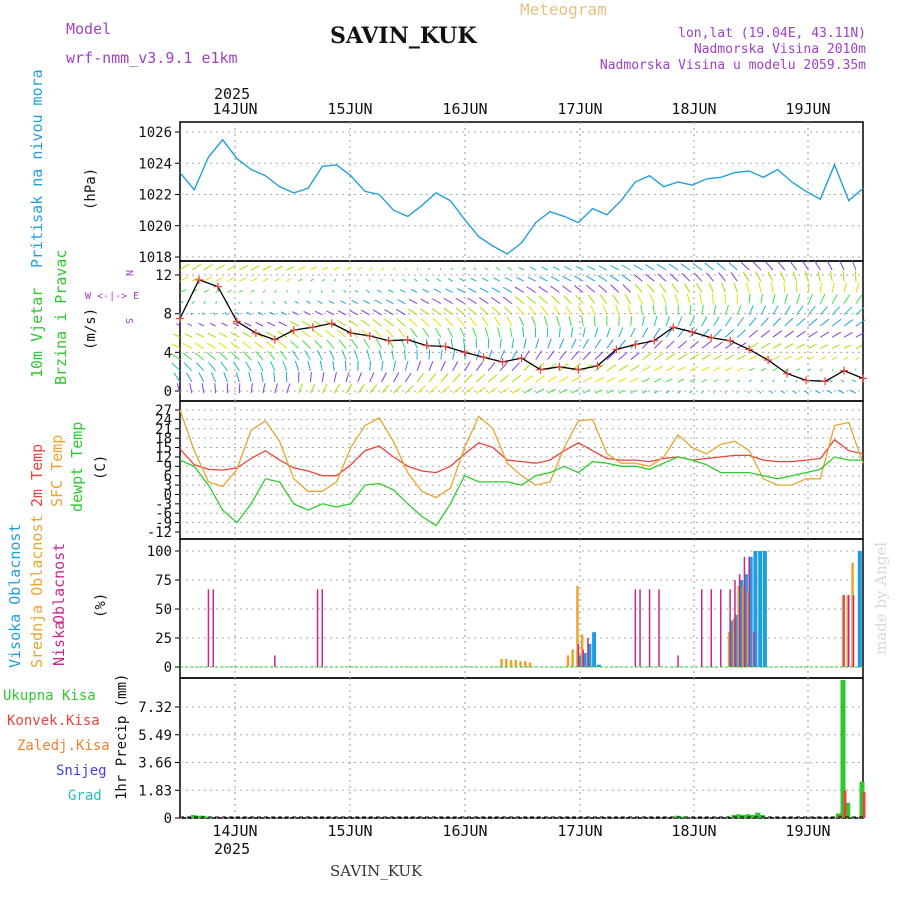 The height and width of the screenshot is (900, 900). What do you see at coordinates (693, 109) in the screenshot?
I see `top-day-label: 18JUN` at bounding box center [693, 109].